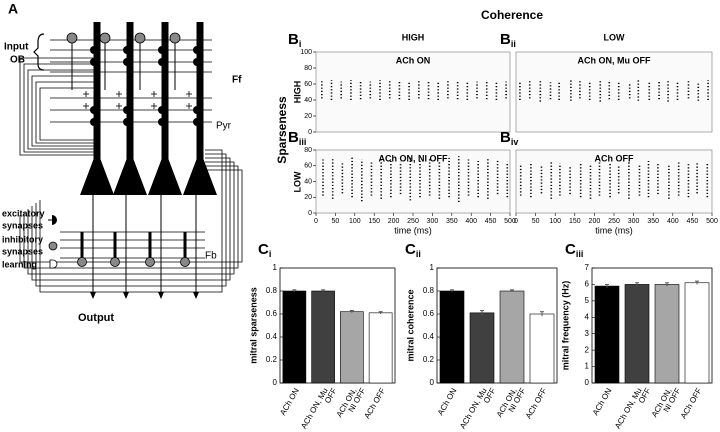 The image size is (720, 432). Describe the element at coordinates (452, 221) in the screenshot. I see `x-tick-label: 350` at that location.